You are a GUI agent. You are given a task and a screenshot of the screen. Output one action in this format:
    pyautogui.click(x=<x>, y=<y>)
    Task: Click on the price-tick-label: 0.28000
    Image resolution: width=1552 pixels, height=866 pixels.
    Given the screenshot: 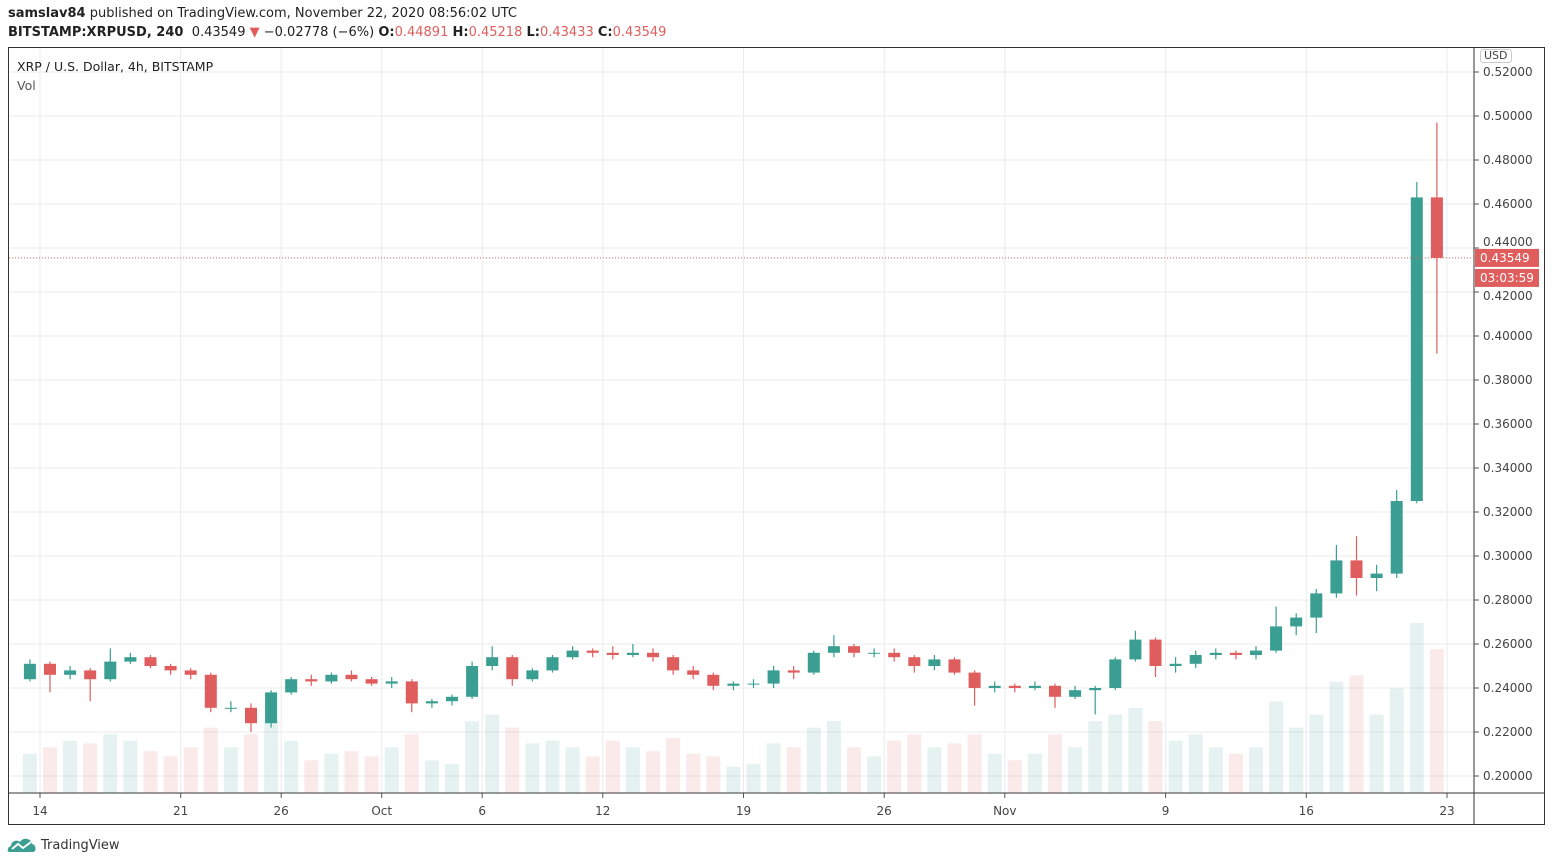 What is the action you would take?
    pyautogui.click(x=1508, y=600)
    